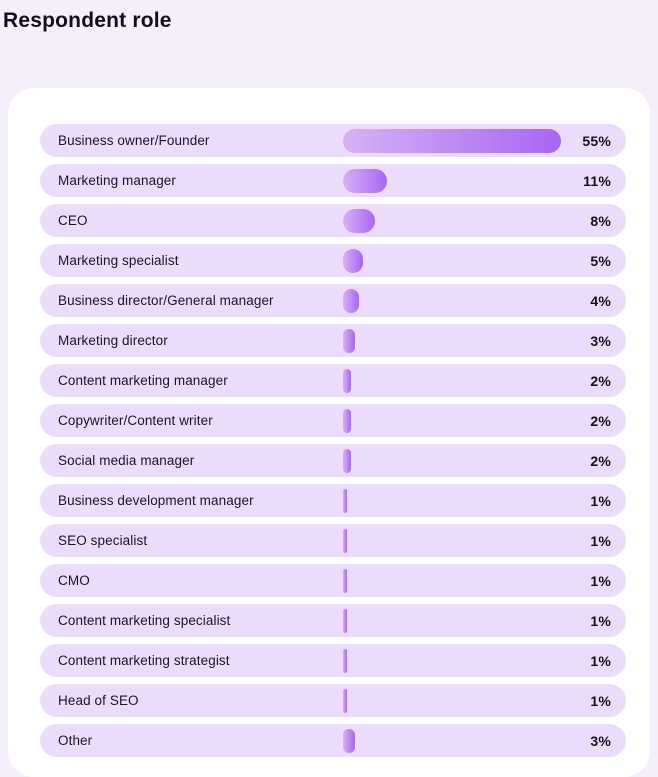 The image size is (658, 777). Describe the element at coordinates (333, 580) in the screenshot. I see `chart-row: CMO 1%` at that location.